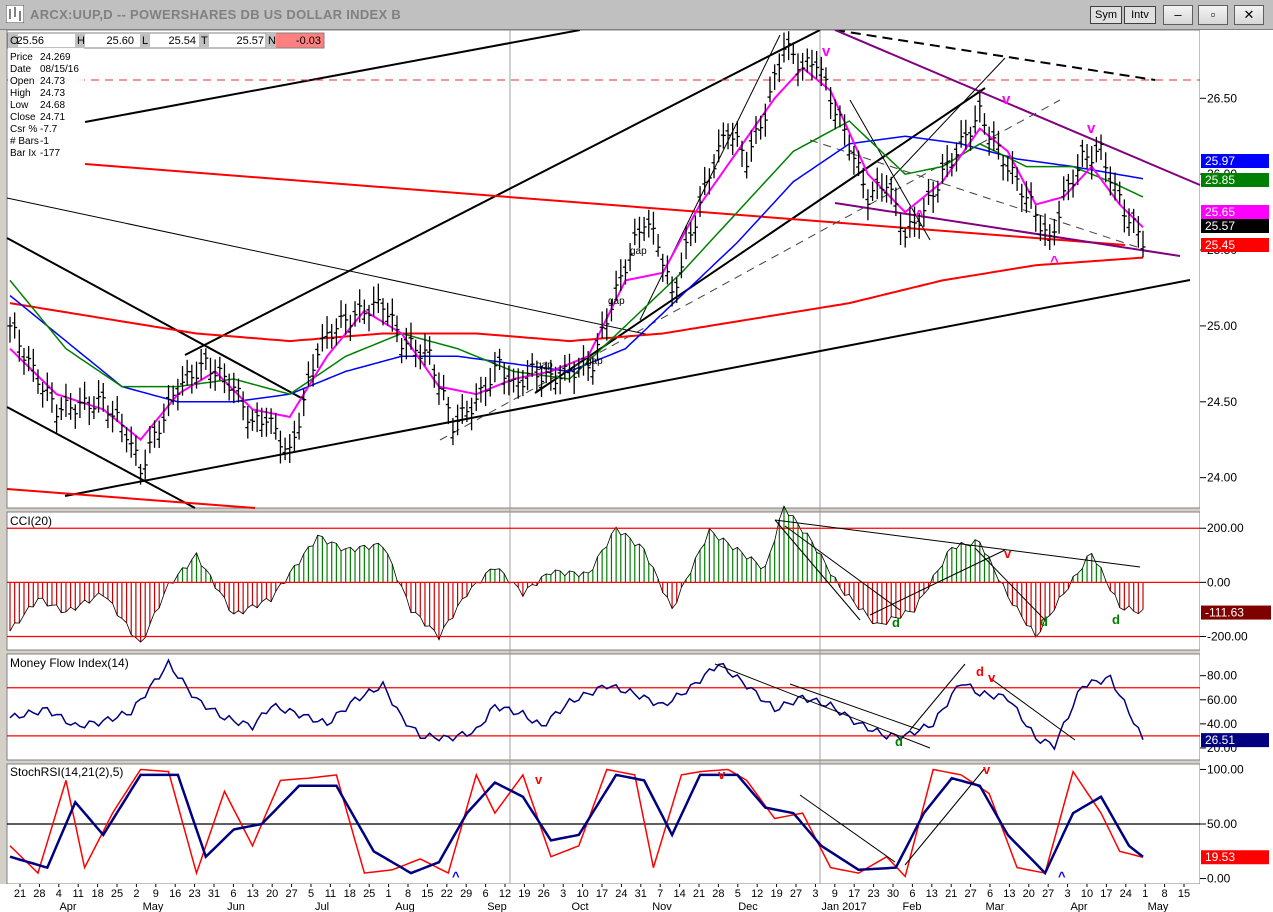 This screenshot has height=912, width=1273. Describe the element at coordinates (1006, 588) in the screenshot. I see `cci-signal-marks: d d d v` at that location.